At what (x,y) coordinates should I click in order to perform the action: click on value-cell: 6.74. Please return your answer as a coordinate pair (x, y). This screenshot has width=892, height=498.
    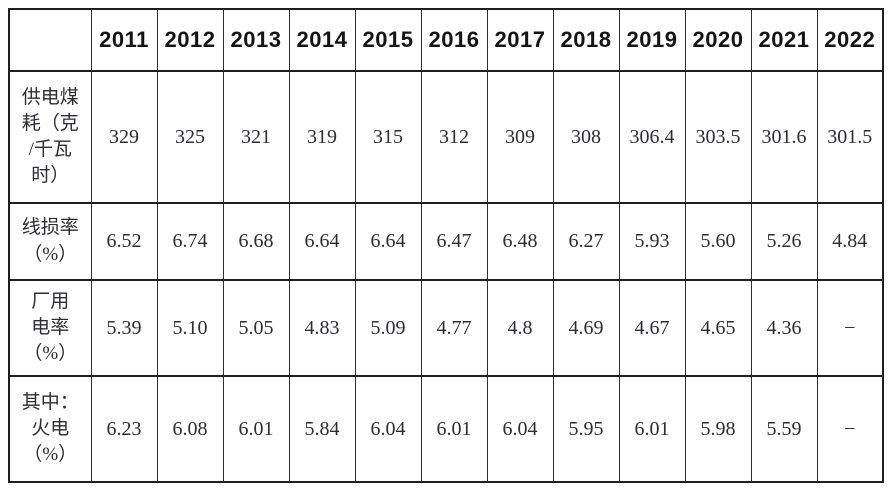
    Looking at the image, I should click on (190, 241).